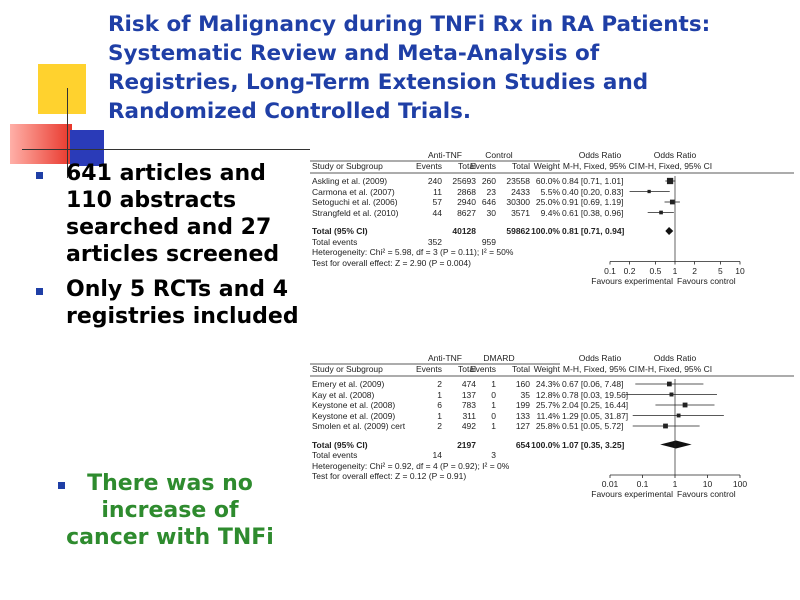 Image resolution: width=800 pixels, height=600 pixels. What do you see at coordinates (182, 303) in the screenshot?
I see `bullet-text: Only 5 RCTs and 4 registries included` at bounding box center [182, 303].